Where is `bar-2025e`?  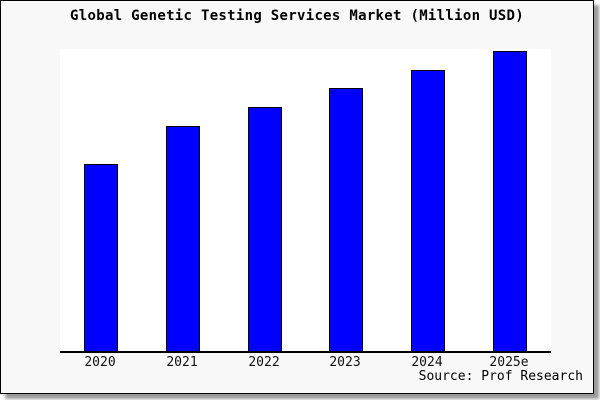
bar-2025e is located at coordinates (510, 201).